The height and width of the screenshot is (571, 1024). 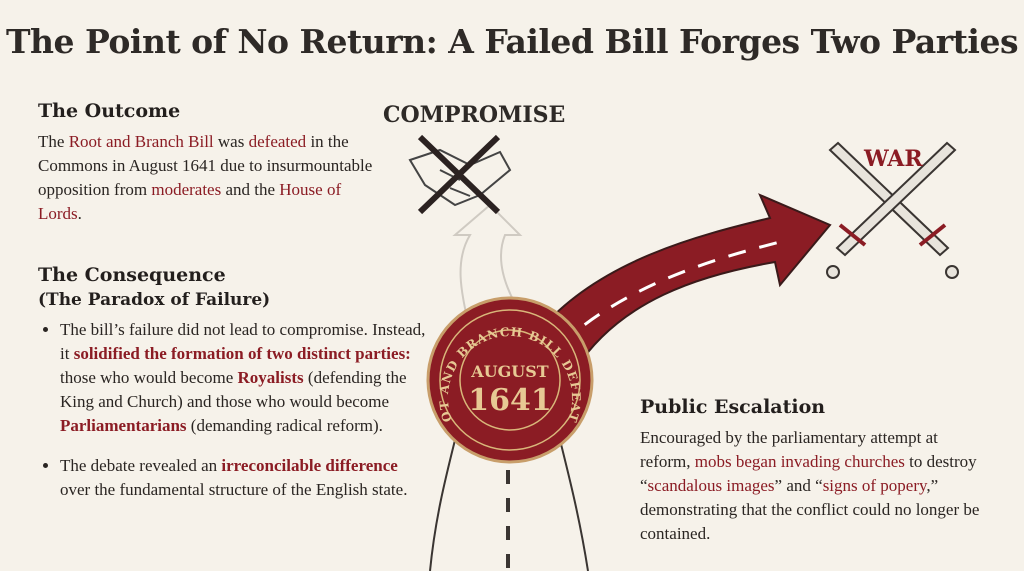 I want to click on highlighted-term: Root and Branch Bill, so click(x=141, y=141).